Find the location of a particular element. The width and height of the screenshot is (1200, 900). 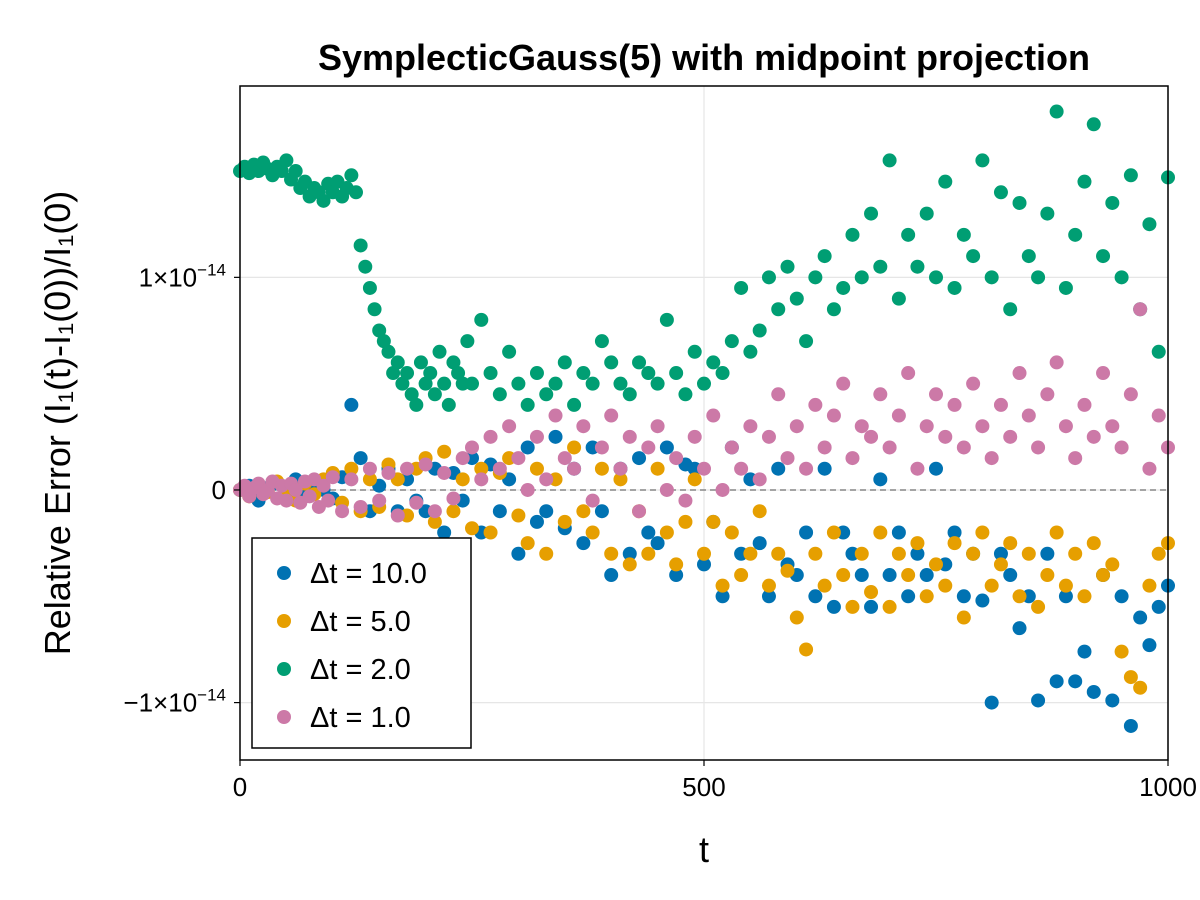

x-tick-label-0: 0 is located at coordinates (240, 787).